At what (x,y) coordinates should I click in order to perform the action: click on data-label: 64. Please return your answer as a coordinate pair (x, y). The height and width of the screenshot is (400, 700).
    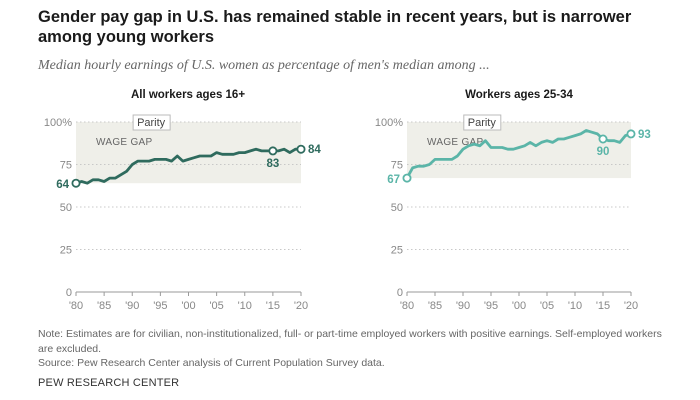
    Looking at the image, I should click on (62, 185).